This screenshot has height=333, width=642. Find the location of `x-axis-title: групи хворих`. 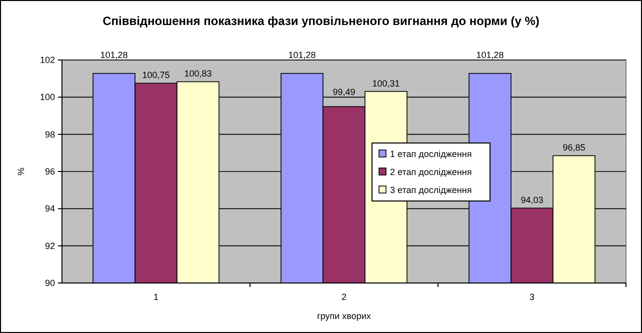

x-axis-title: групи хворих is located at coordinates (344, 316).